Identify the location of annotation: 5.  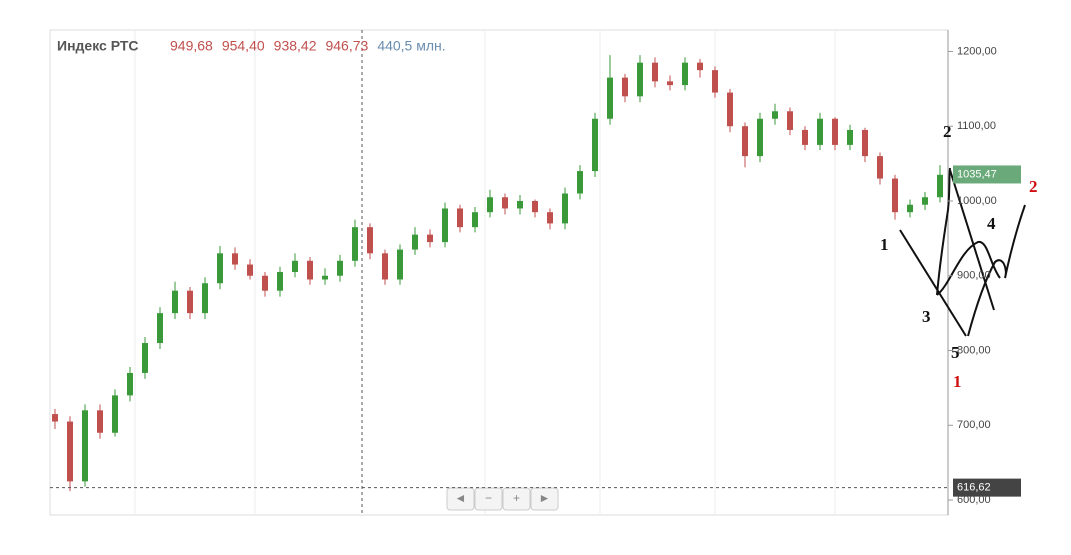
(955, 352).